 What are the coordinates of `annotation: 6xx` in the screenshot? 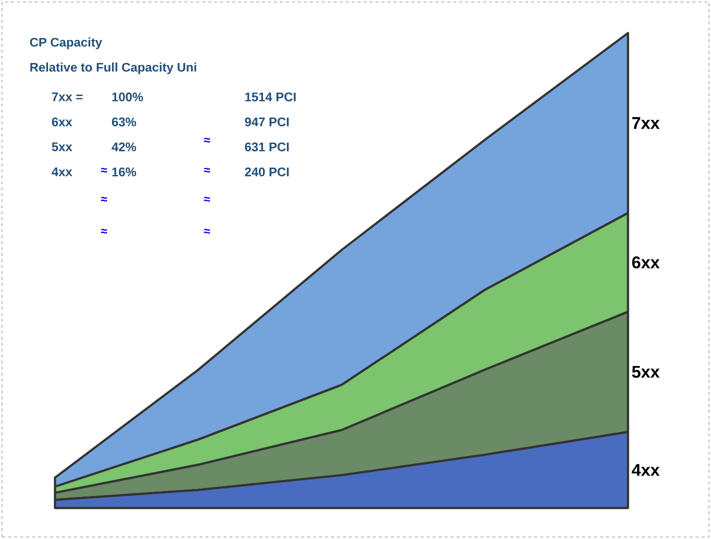 It's located at (62, 122).